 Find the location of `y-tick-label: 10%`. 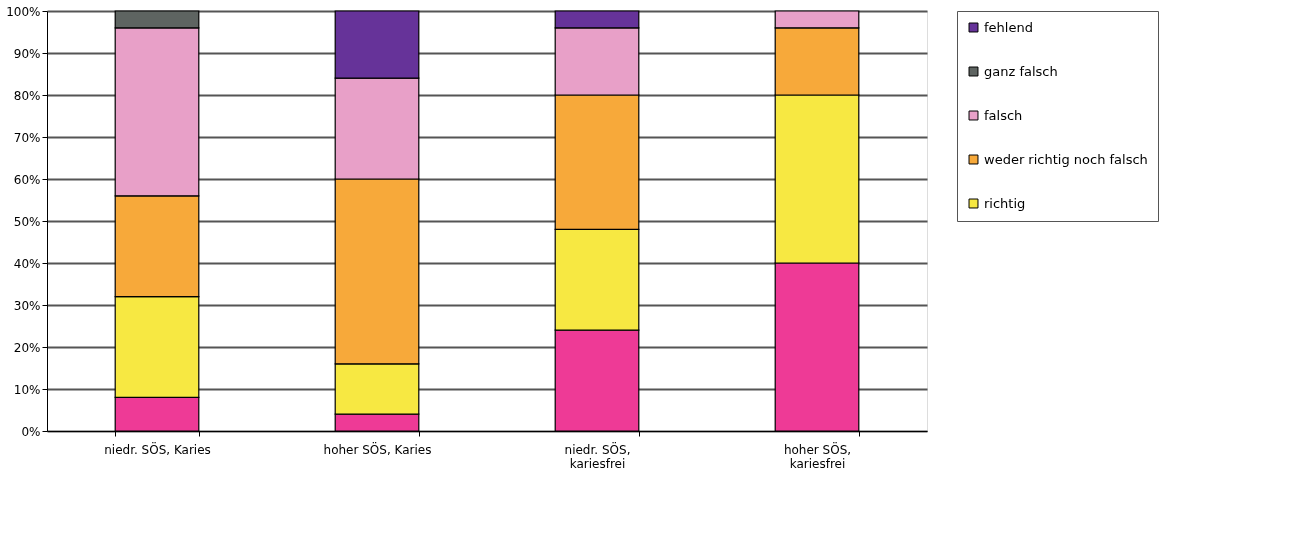

y-tick-label: 10% is located at coordinates (27, 389).